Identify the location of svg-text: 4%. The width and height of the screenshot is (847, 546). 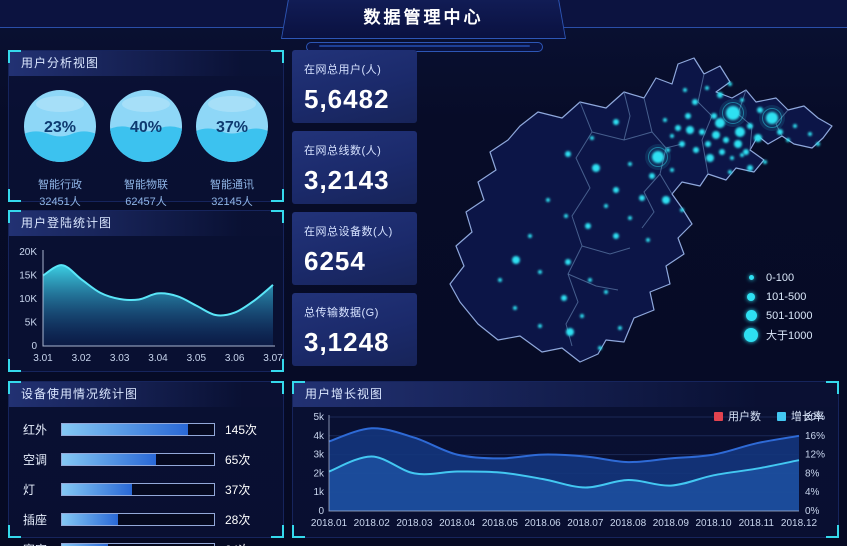
(812, 492).